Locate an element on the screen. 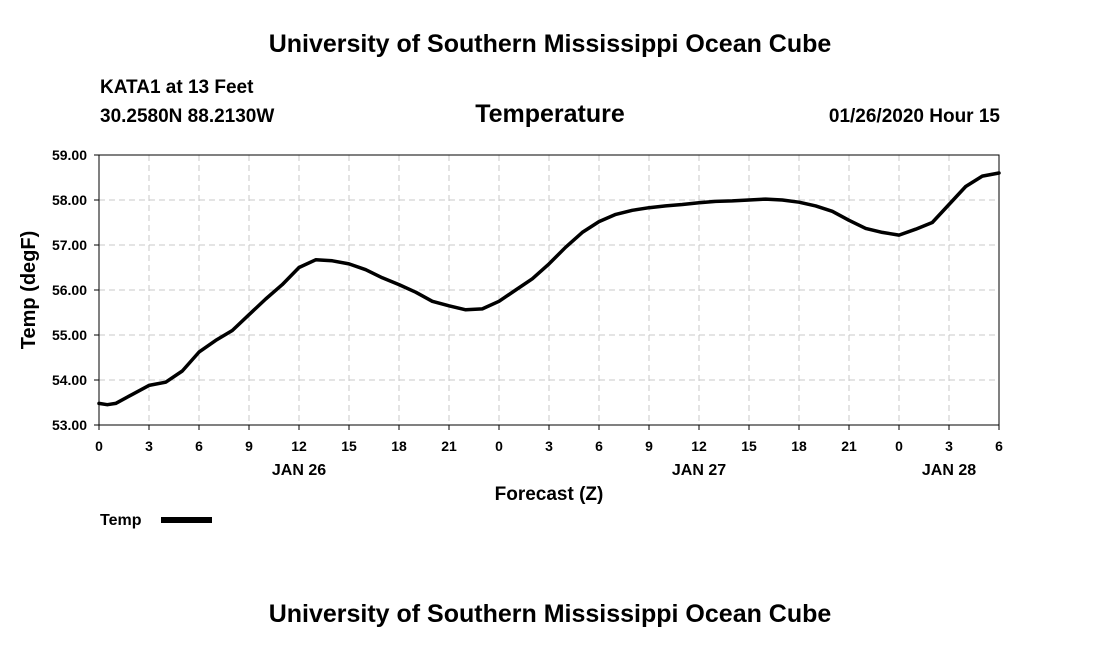  y-tick-label: 57.00 is located at coordinates (69, 245).